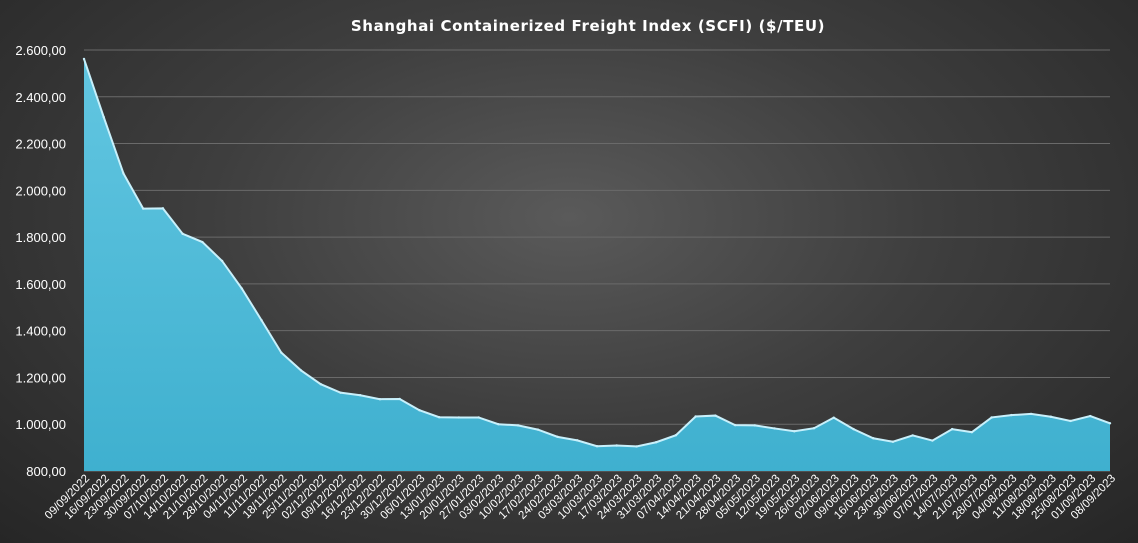  Describe the element at coordinates (46, 471) in the screenshot. I see `y-tick-label: 800,00` at that location.